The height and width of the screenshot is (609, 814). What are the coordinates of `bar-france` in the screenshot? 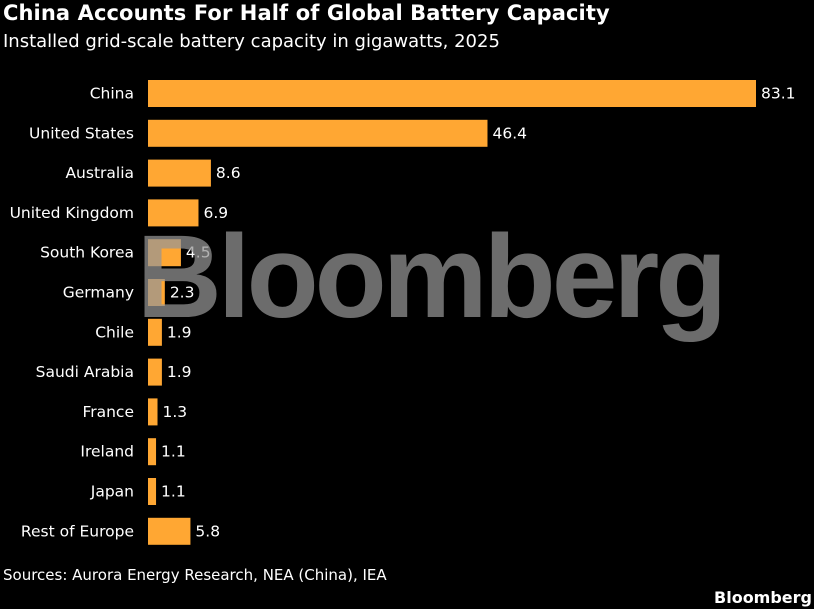 It's located at (153, 412).